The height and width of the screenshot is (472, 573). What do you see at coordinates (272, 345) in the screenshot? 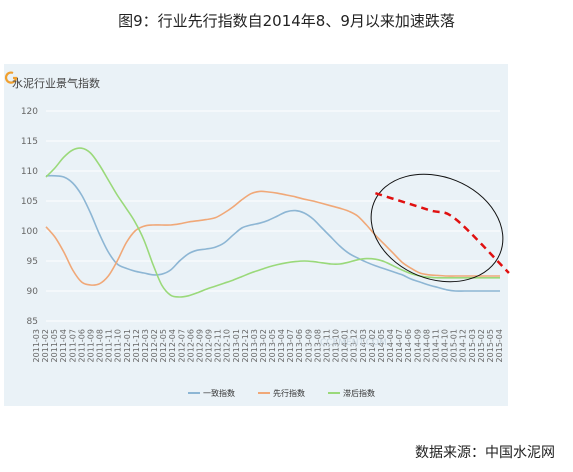
I see `x-tick-label: 2013-05` at bounding box center [272, 345].